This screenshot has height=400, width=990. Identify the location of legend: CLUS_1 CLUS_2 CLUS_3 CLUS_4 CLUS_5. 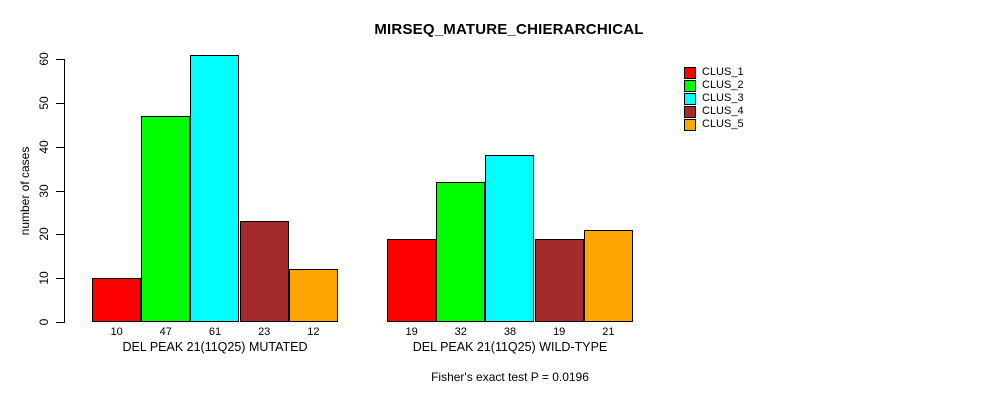
(714, 98).